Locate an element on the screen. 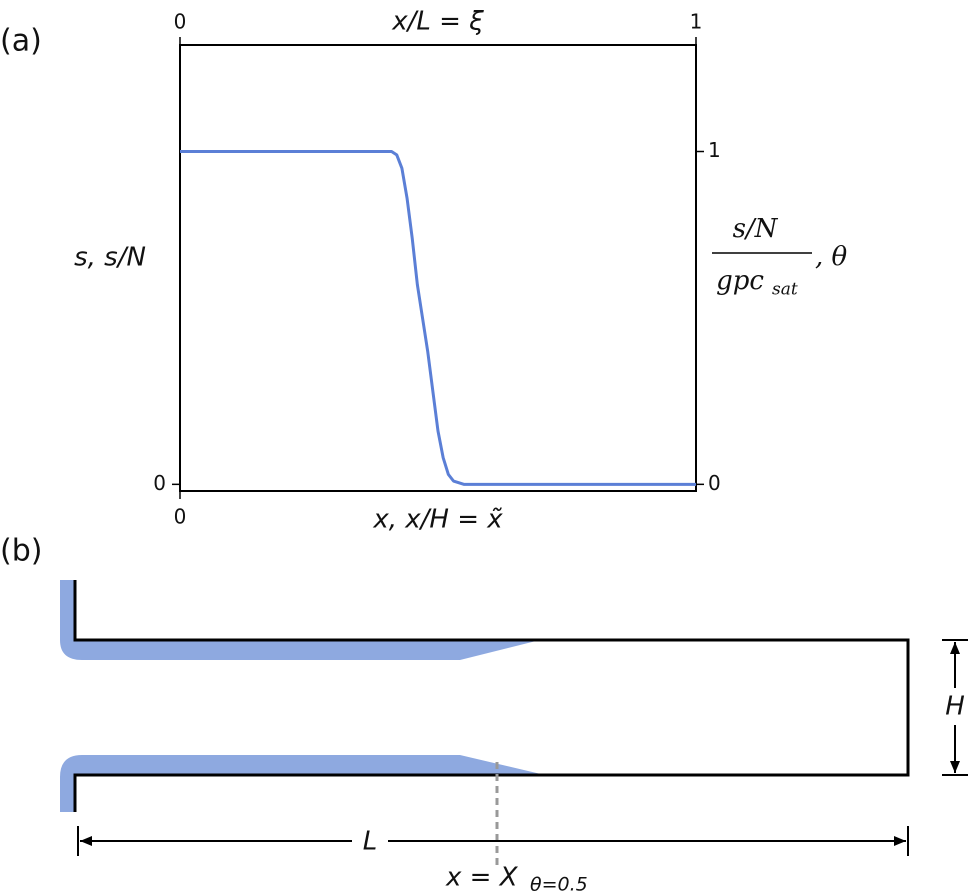 The image size is (975, 896). panel-label: (b) is located at coordinates (21, 551).